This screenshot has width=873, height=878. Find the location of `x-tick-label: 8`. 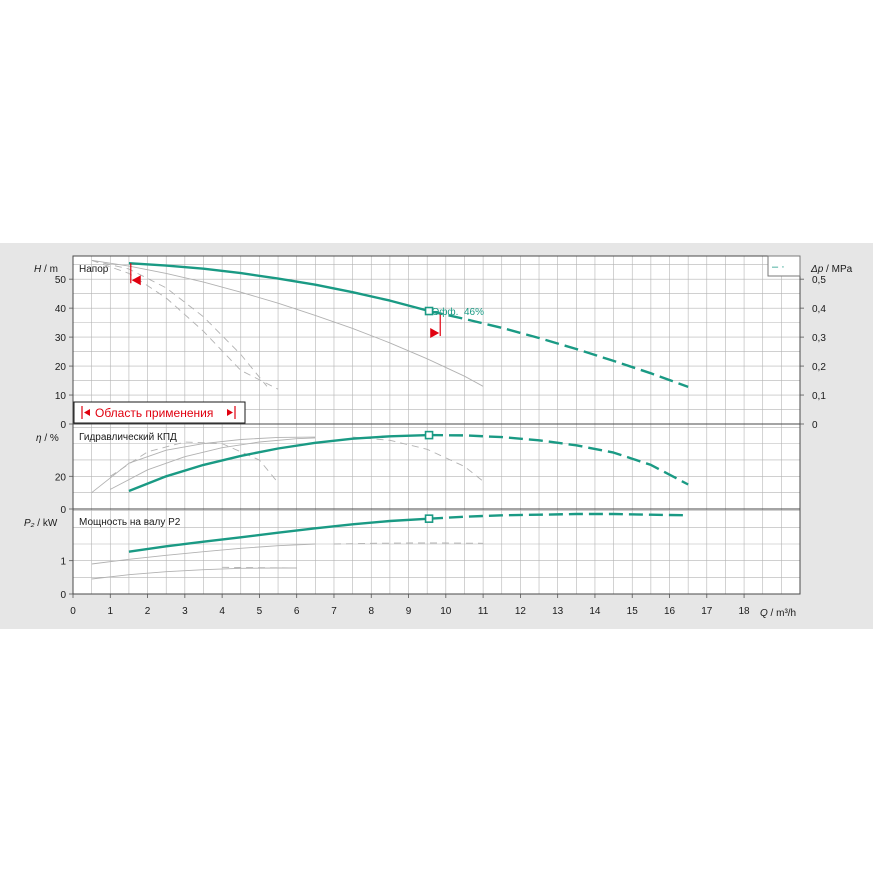

x-tick-label: 8 is located at coordinates (371, 611).